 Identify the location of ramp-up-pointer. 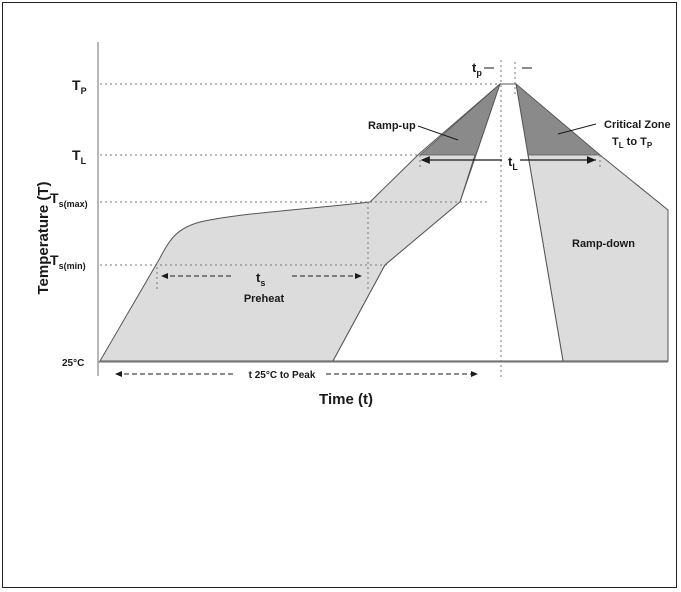
(438, 133).